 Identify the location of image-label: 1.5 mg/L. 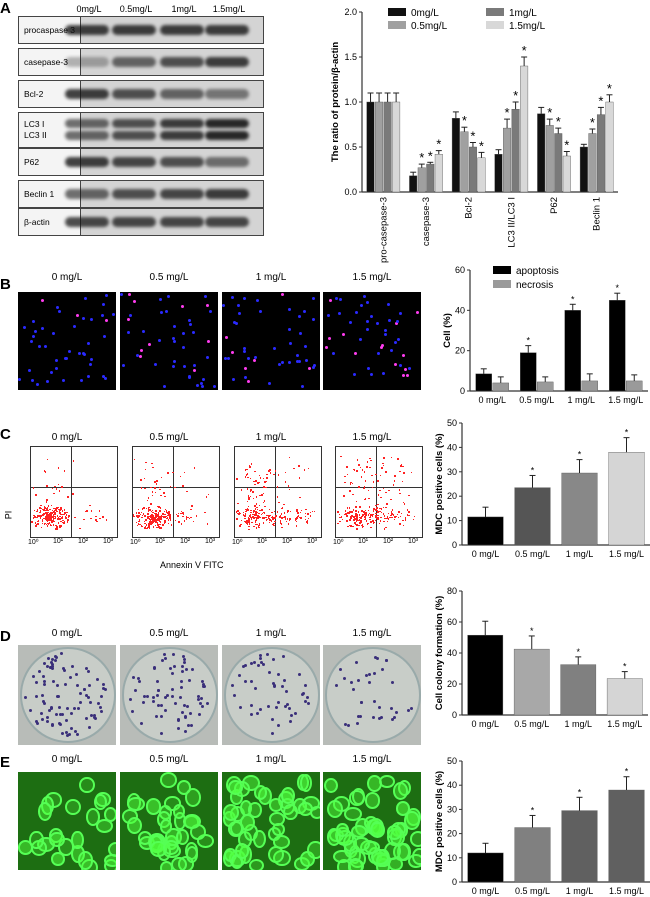
(372, 437).